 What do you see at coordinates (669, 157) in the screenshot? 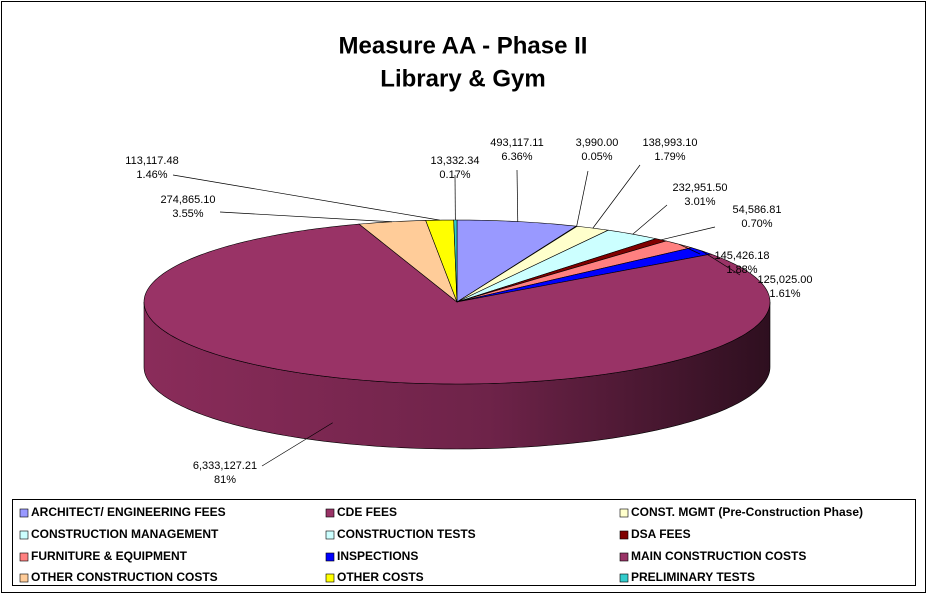
I see `data-label: 1.79%` at bounding box center [669, 157].